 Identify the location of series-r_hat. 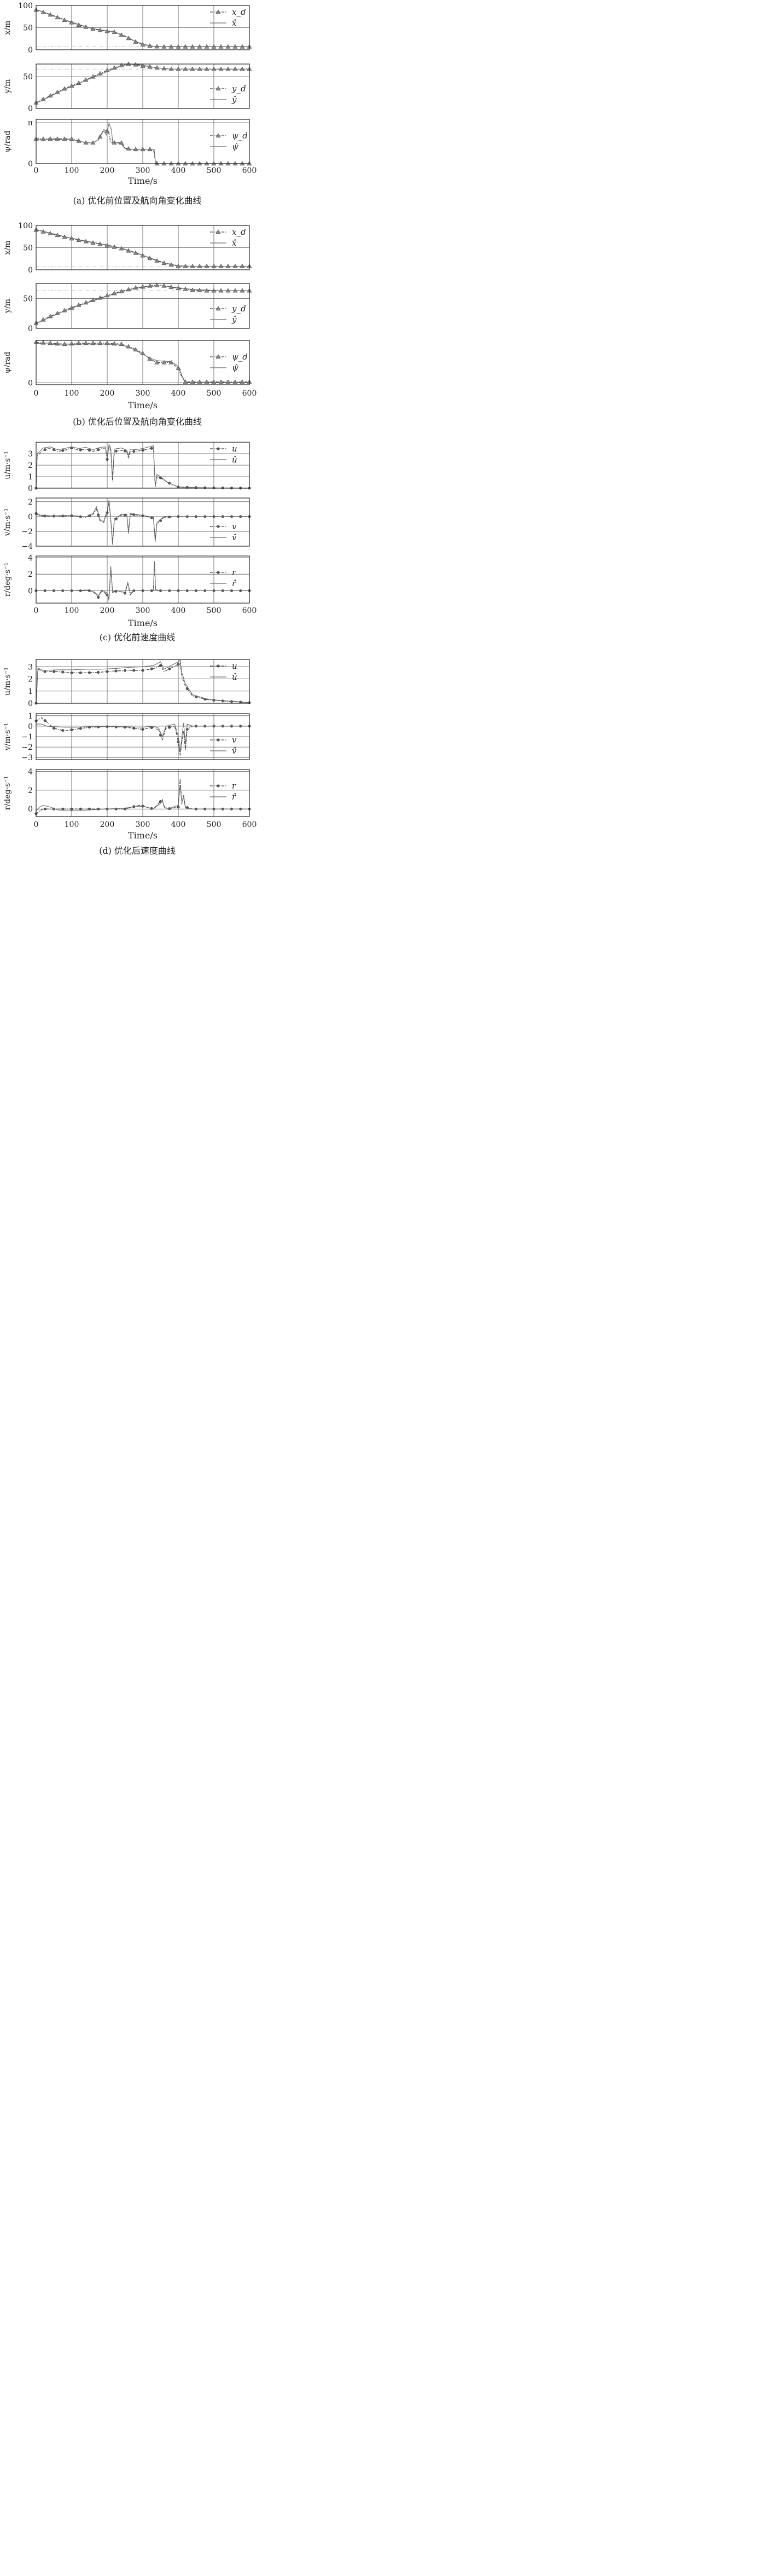
(142, 582).